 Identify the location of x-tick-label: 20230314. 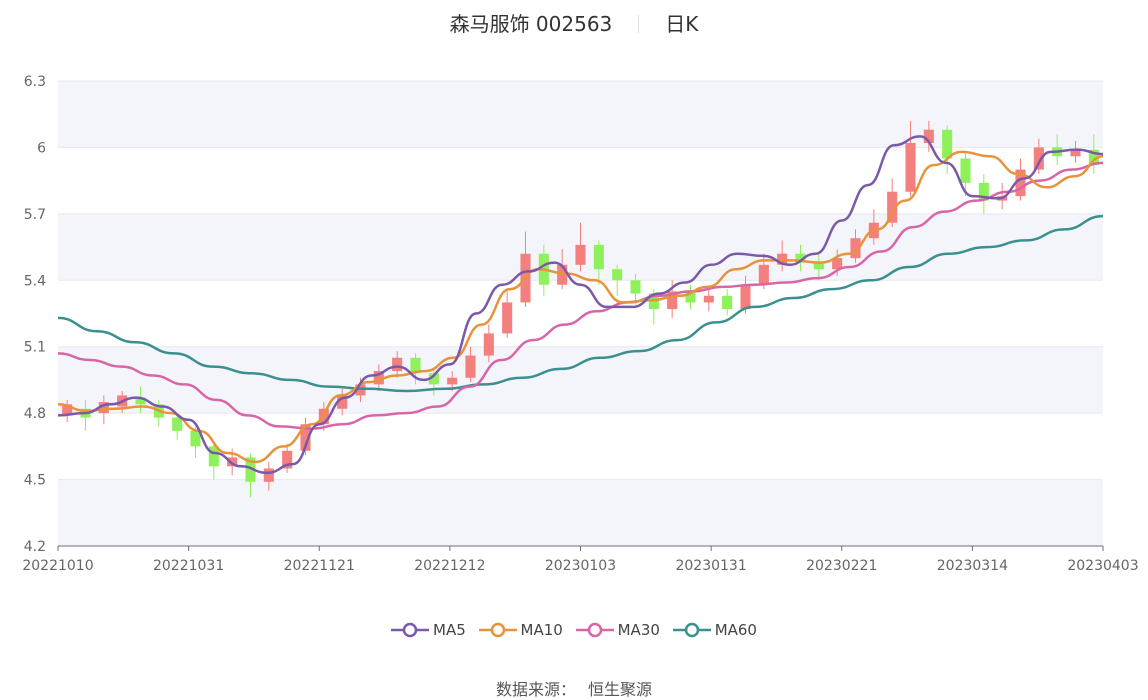
(972, 566).